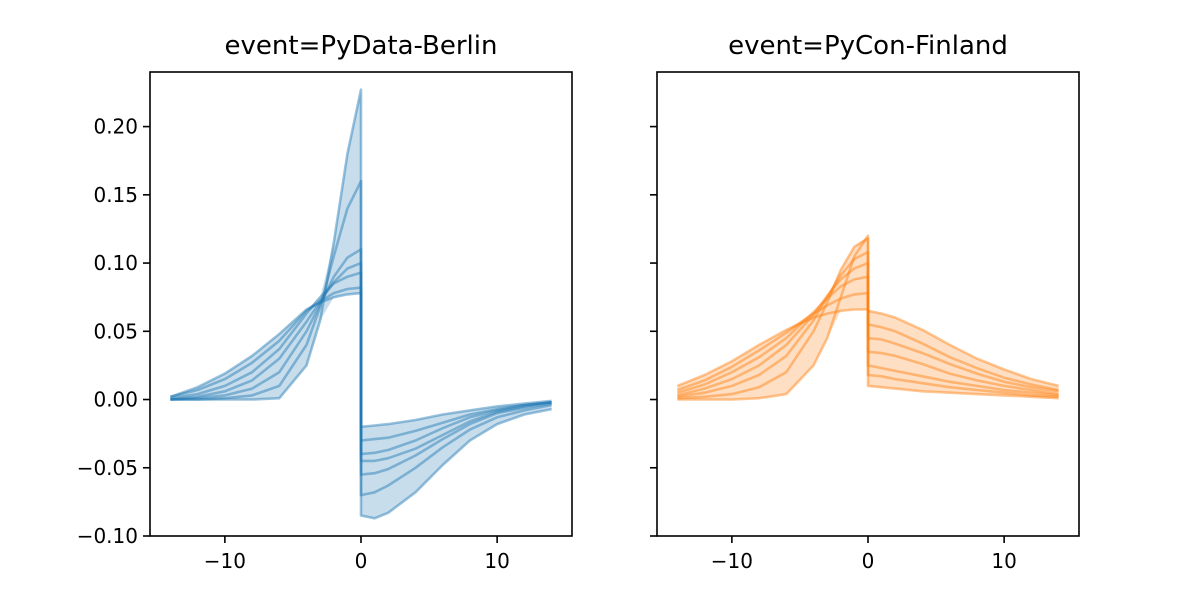  What do you see at coordinates (115, 263) in the screenshot?
I see `y-tick-label: 0.10` at bounding box center [115, 263].